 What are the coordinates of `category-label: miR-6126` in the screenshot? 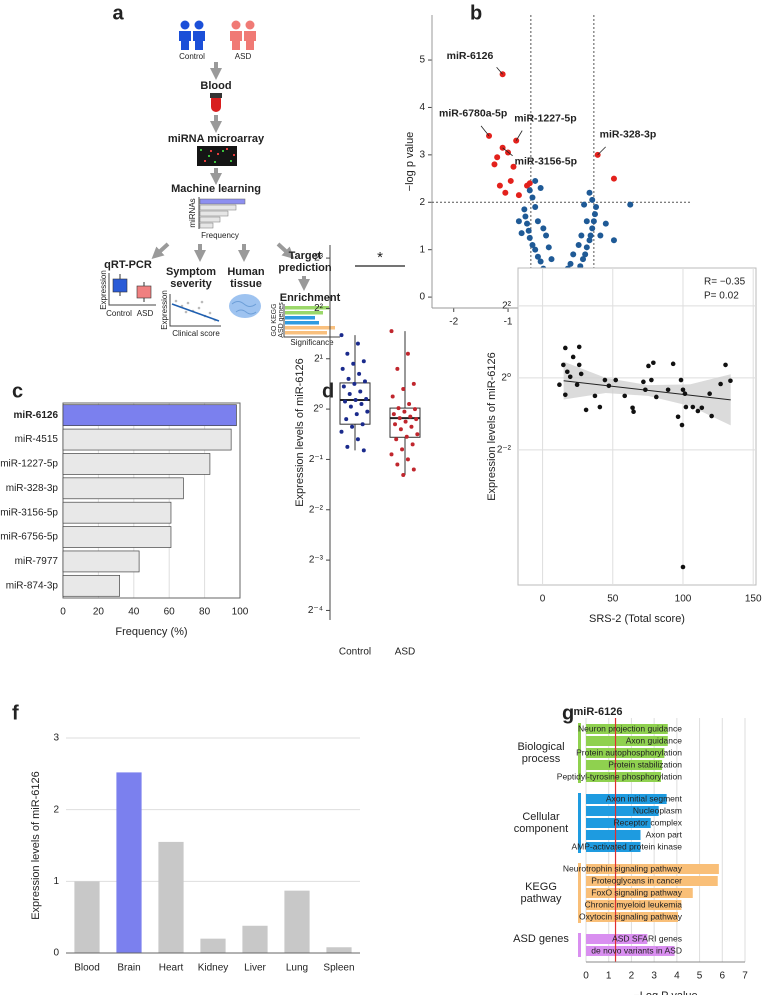 It's located at (36, 415).